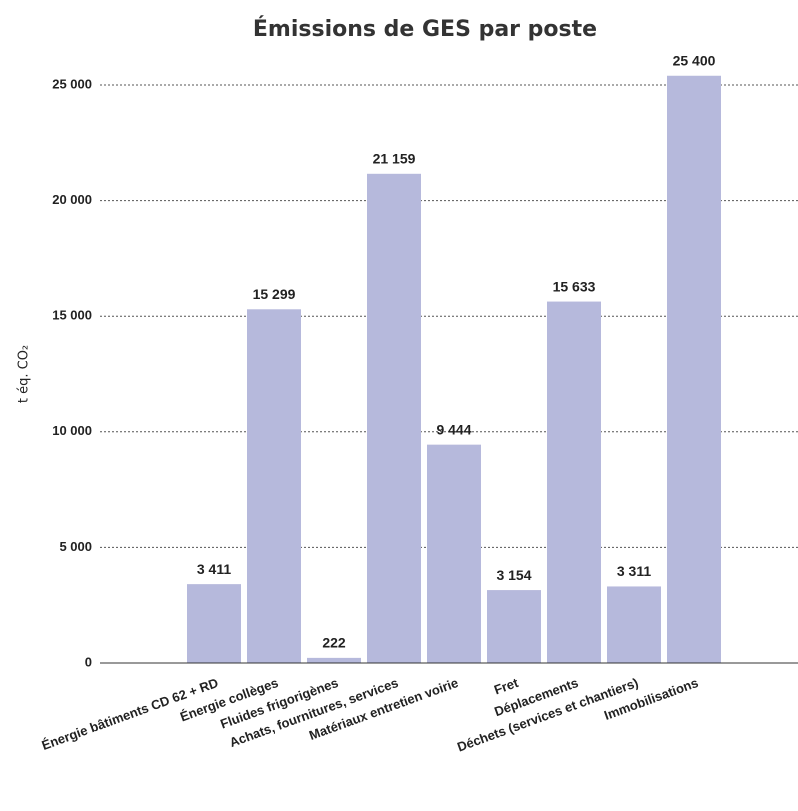 This screenshot has width=798, height=811. I want to click on value-label: 222, so click(334, 643).